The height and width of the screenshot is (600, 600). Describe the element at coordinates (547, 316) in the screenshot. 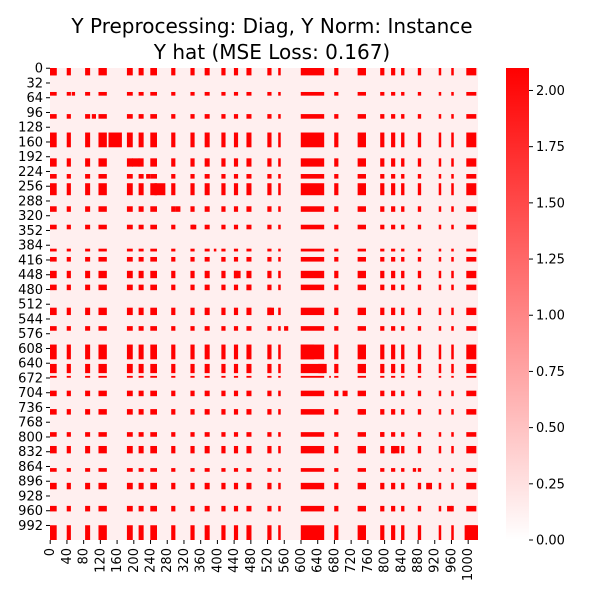

I see `colorbar-ticks: 0.00 0.25 0.50 0.75 1.00 1.25 1.50 1.75 2.00` at that location.